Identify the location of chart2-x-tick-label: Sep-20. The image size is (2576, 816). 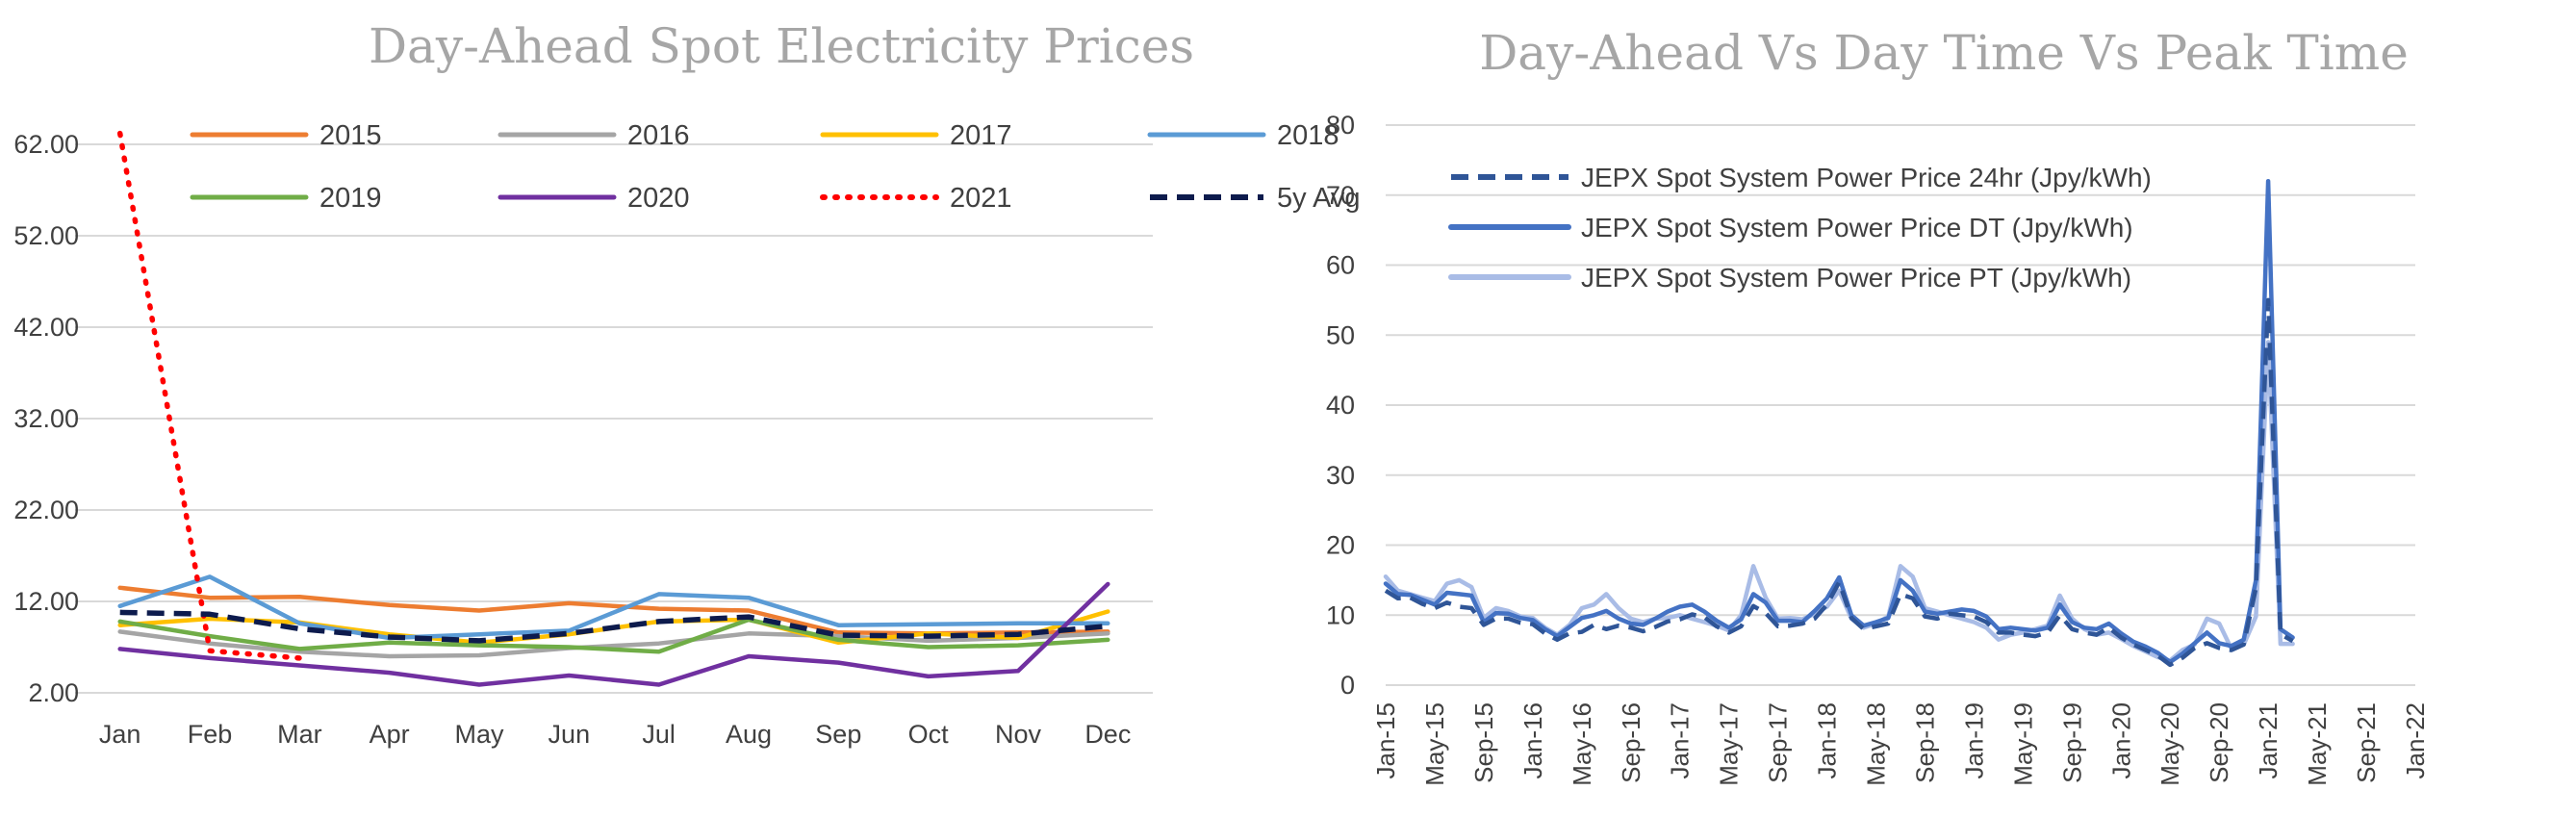
(2219, 742).